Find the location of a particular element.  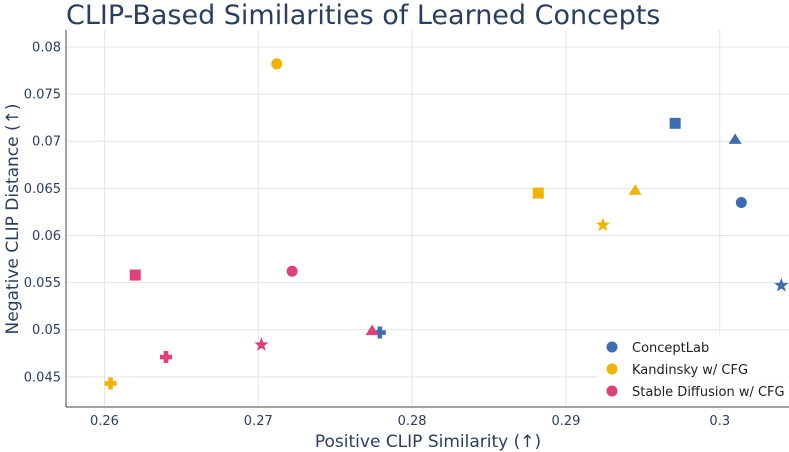

kandinsky-w-cfg-star-point is located at coordinates (602, 224).